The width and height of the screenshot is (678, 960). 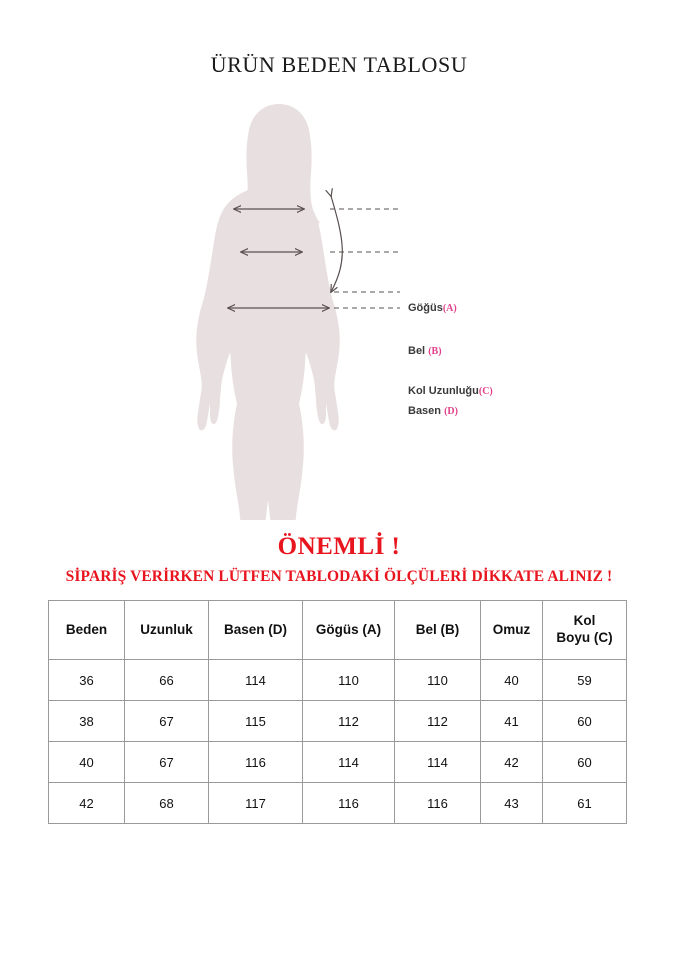 I want to click on column-header-basen: Basen (D), so click(x=255, y=630).